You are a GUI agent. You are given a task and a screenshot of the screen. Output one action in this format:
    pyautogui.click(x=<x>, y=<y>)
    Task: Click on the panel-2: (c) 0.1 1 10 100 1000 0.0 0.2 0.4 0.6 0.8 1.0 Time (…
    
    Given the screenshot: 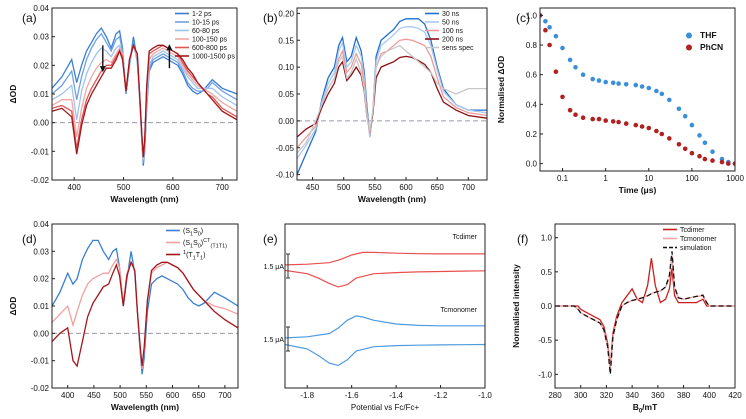 What is the action you would take?
    pyautogui.click(x=620, y=101)
    